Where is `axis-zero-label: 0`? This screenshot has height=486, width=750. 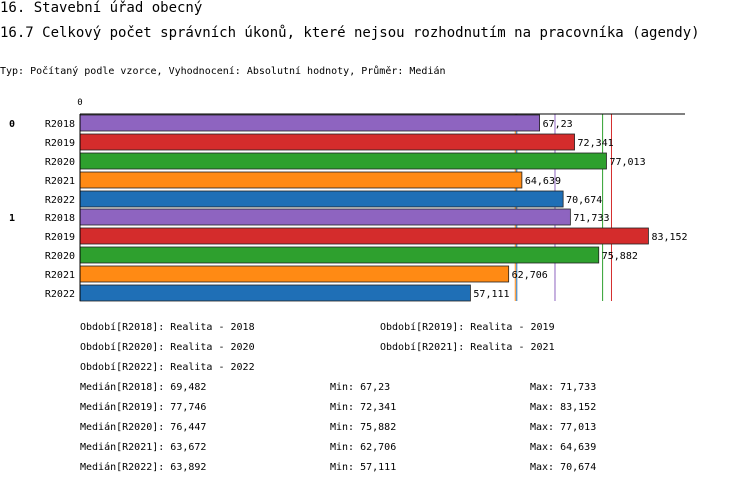 axis-zero-label: 0 is located at coordinates (79, 103).